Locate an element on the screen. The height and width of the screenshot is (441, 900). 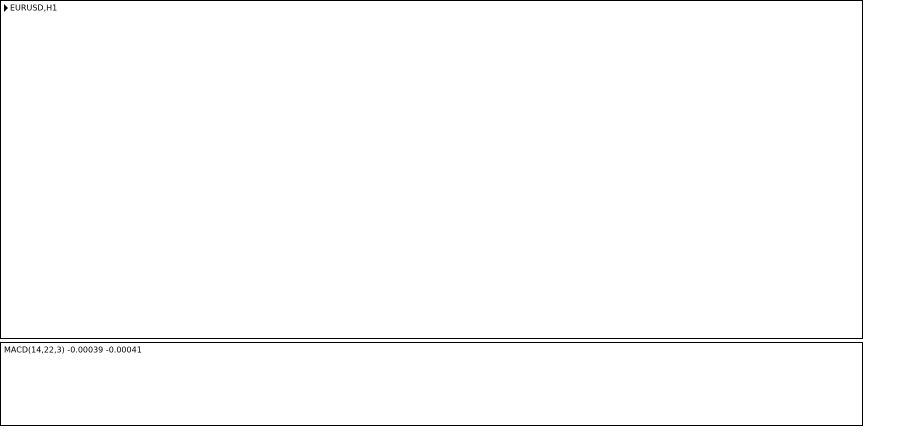
chart-title: EURUSD,H1 is located at coordinates (33, 8).